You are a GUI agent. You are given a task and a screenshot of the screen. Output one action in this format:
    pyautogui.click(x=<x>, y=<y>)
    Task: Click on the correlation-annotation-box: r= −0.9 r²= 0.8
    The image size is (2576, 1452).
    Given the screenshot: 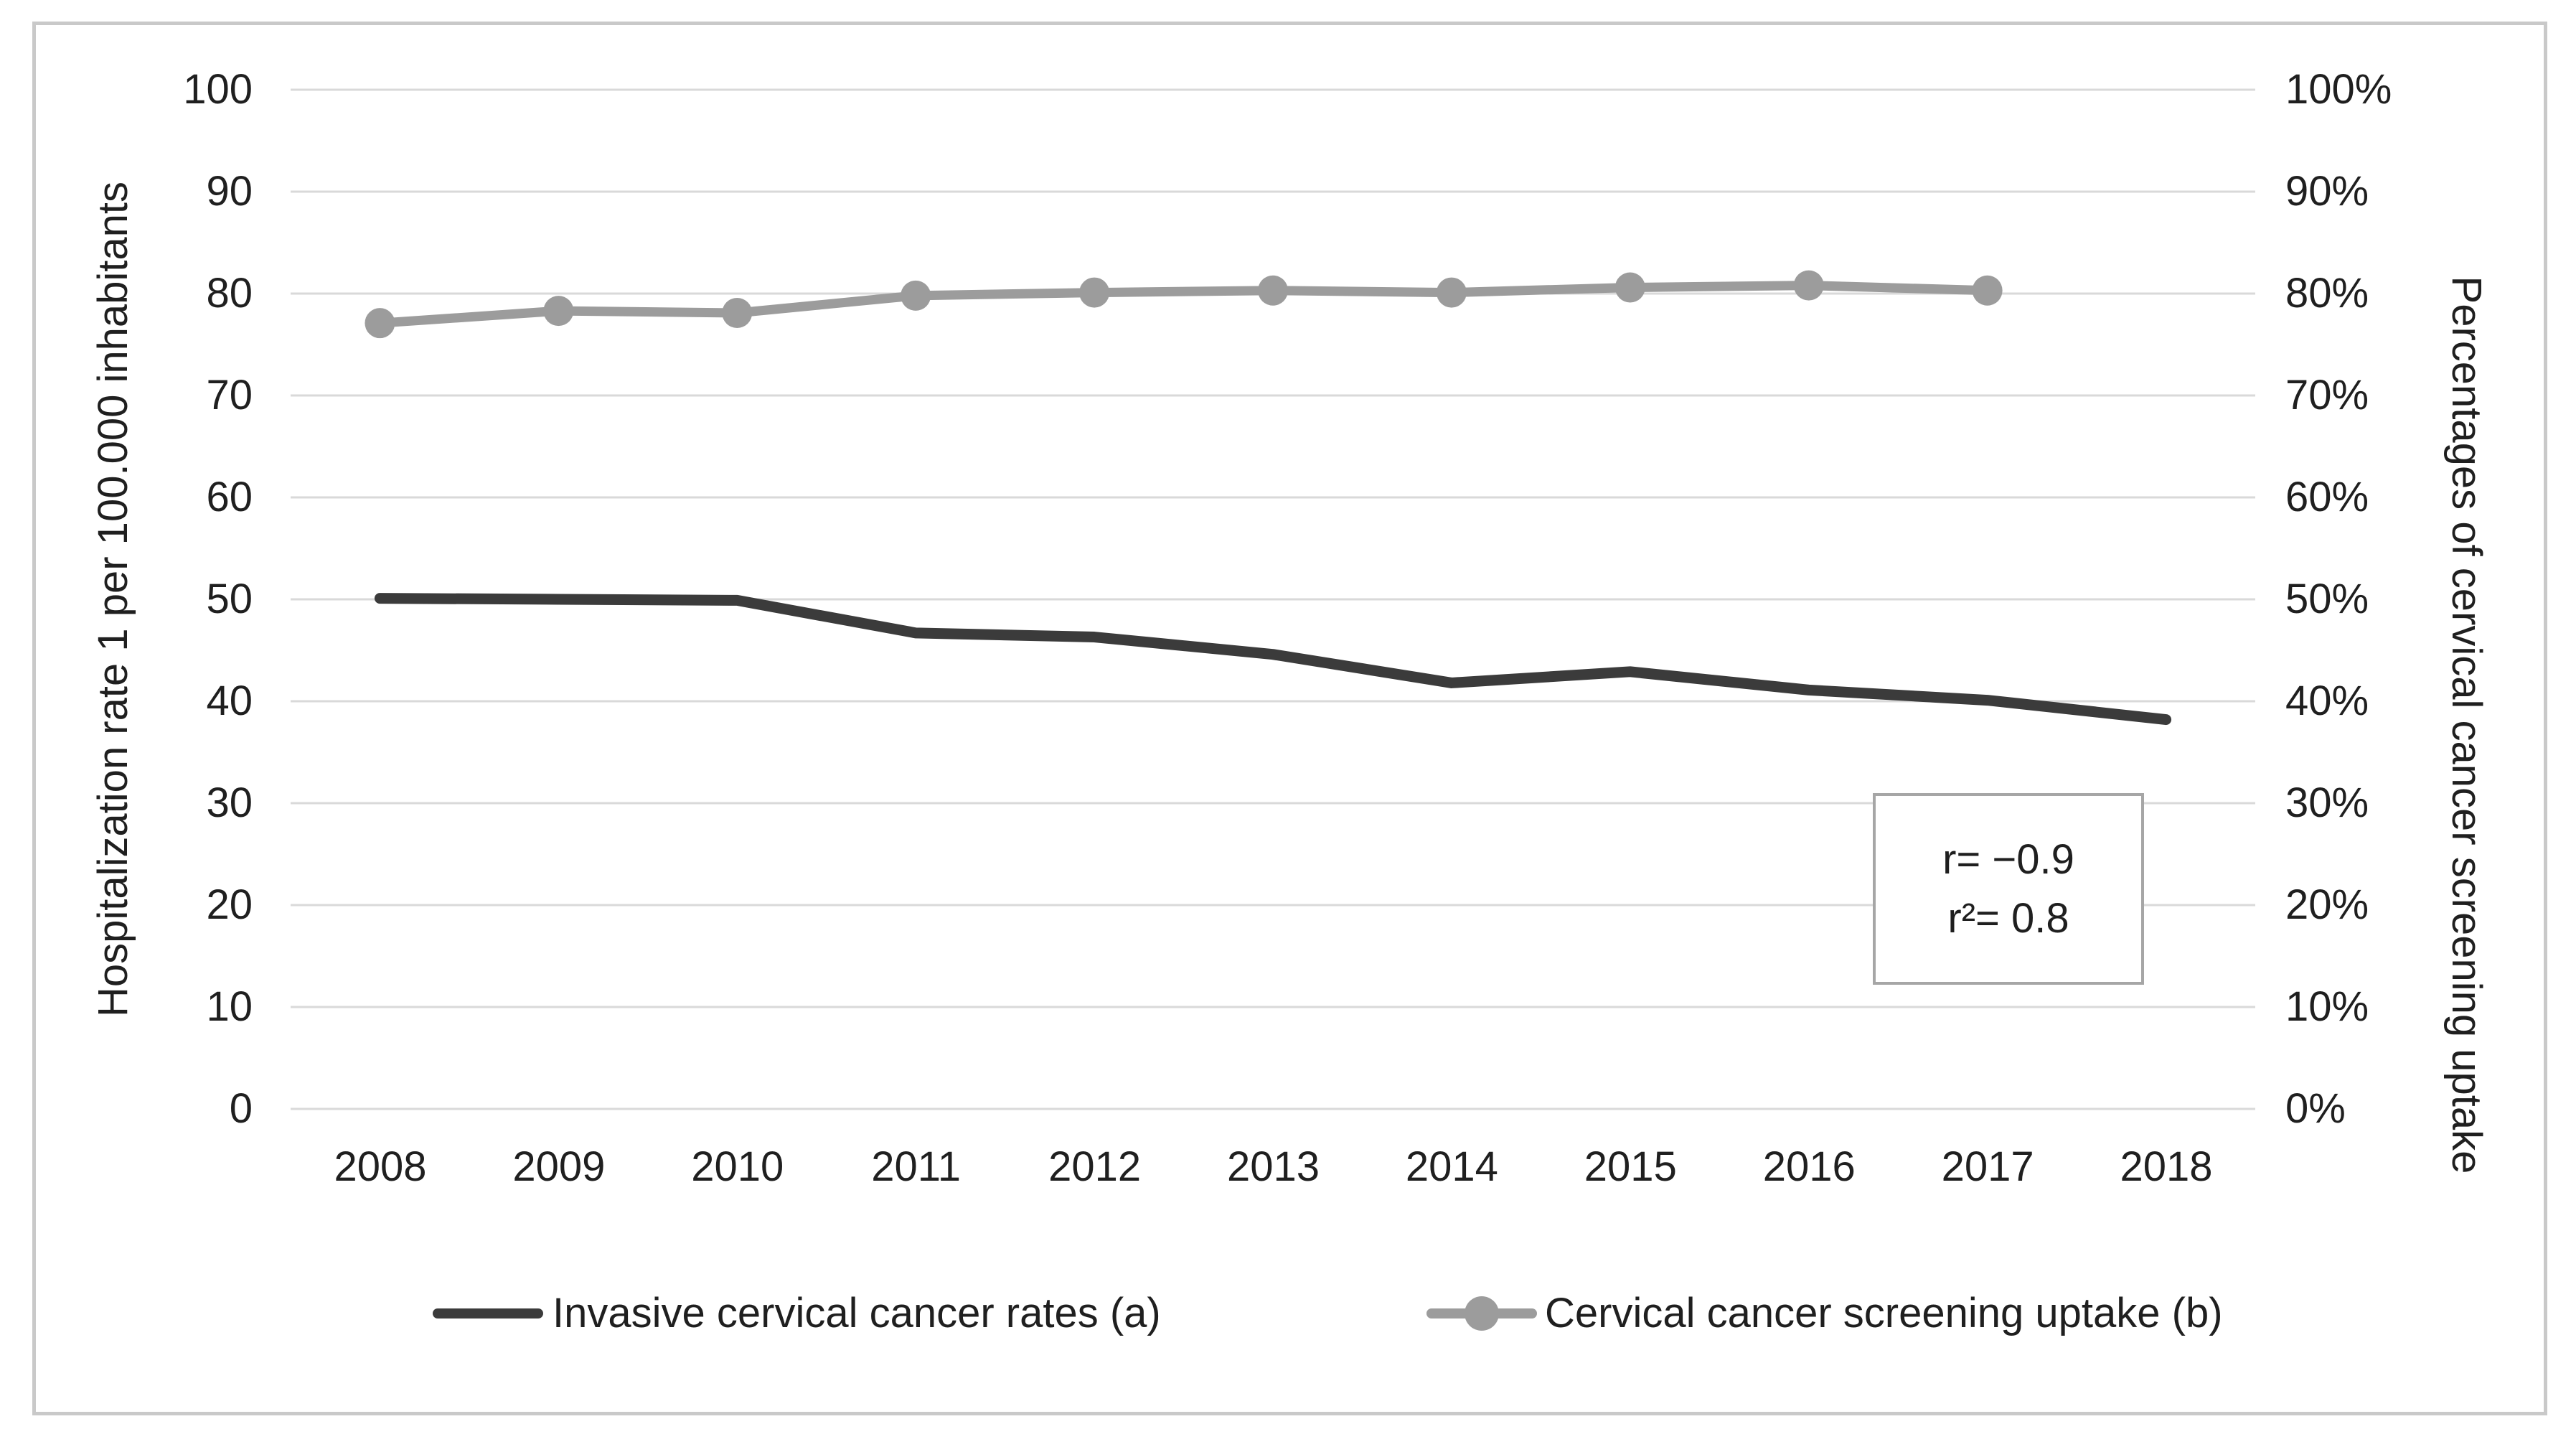 What is the action you would take?
    pyautogui.click(x=2008, y=889)
    